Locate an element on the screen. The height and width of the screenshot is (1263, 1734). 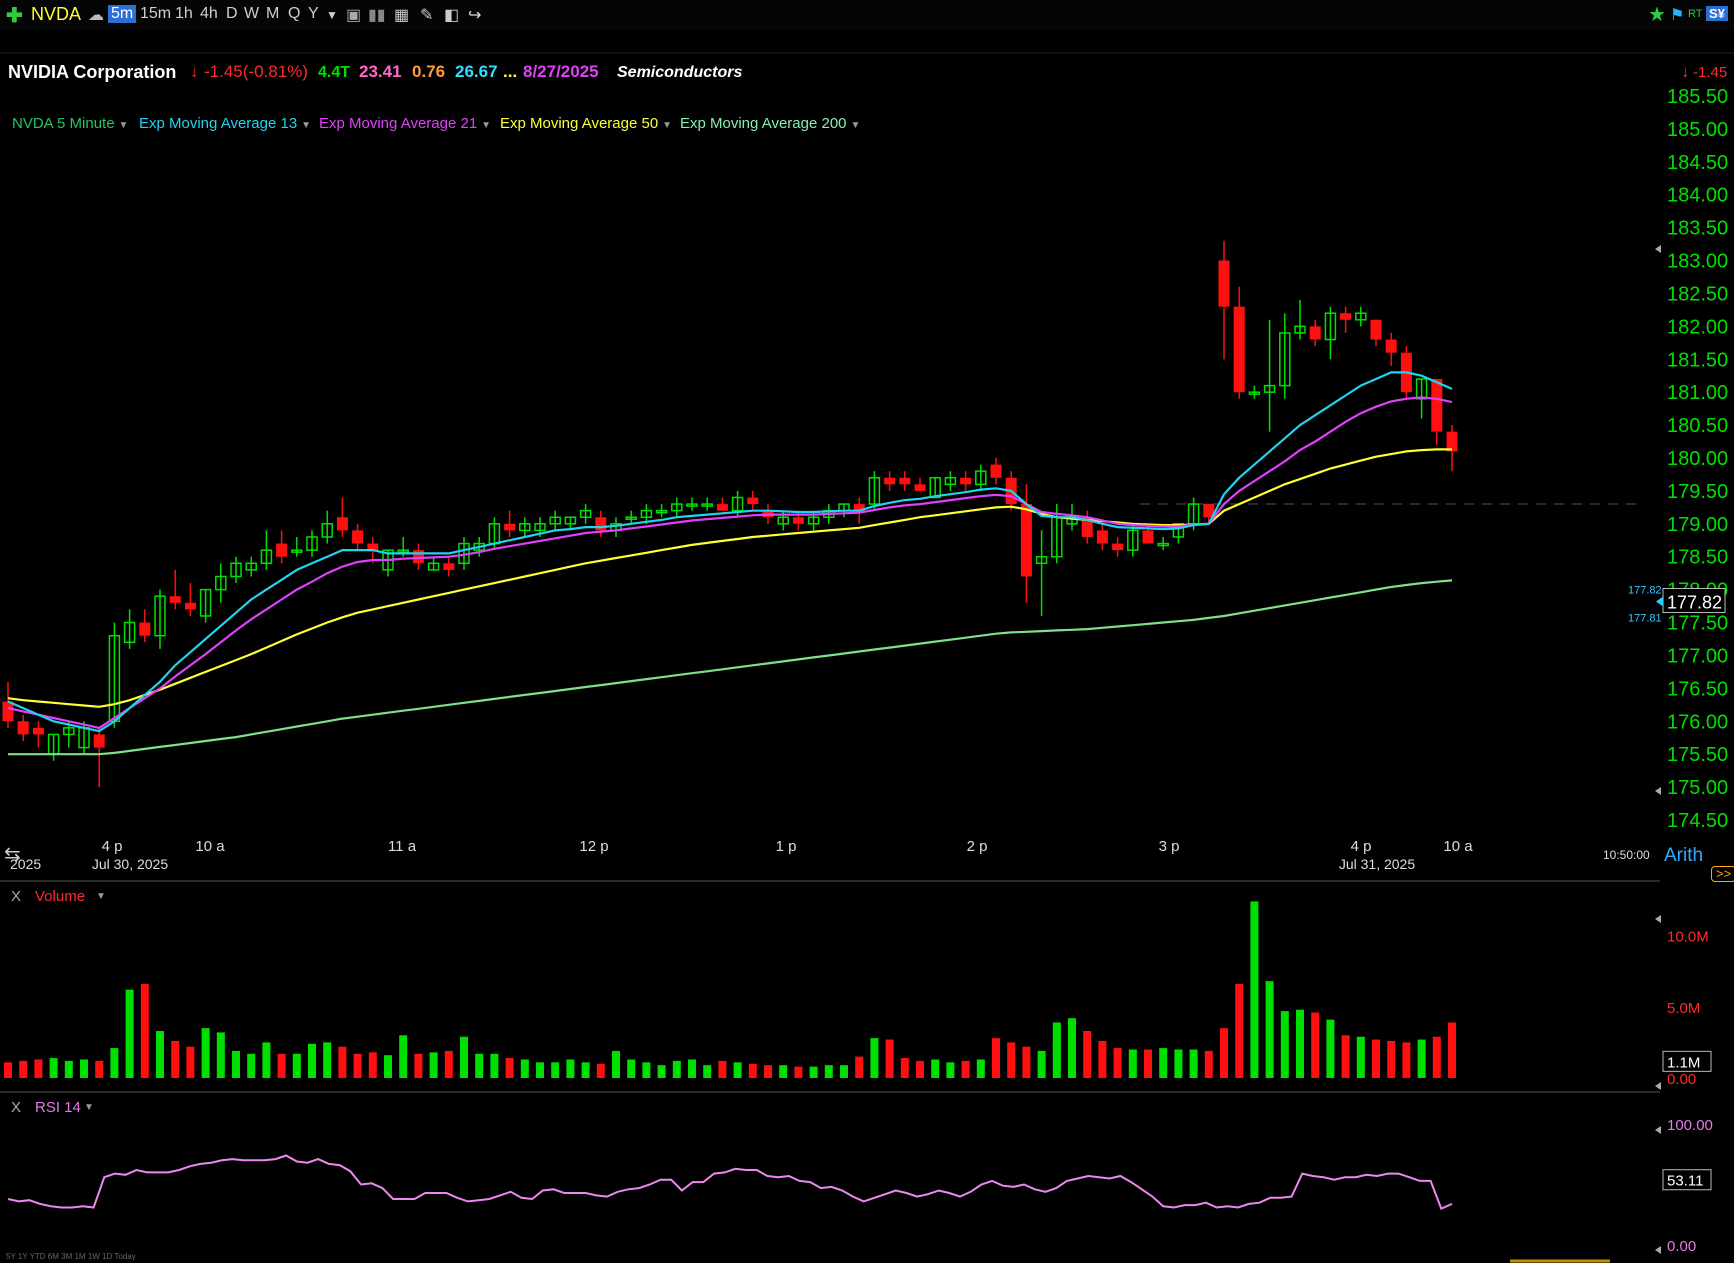
calculator-icon: ▦ is located at coordinates (402, 15).